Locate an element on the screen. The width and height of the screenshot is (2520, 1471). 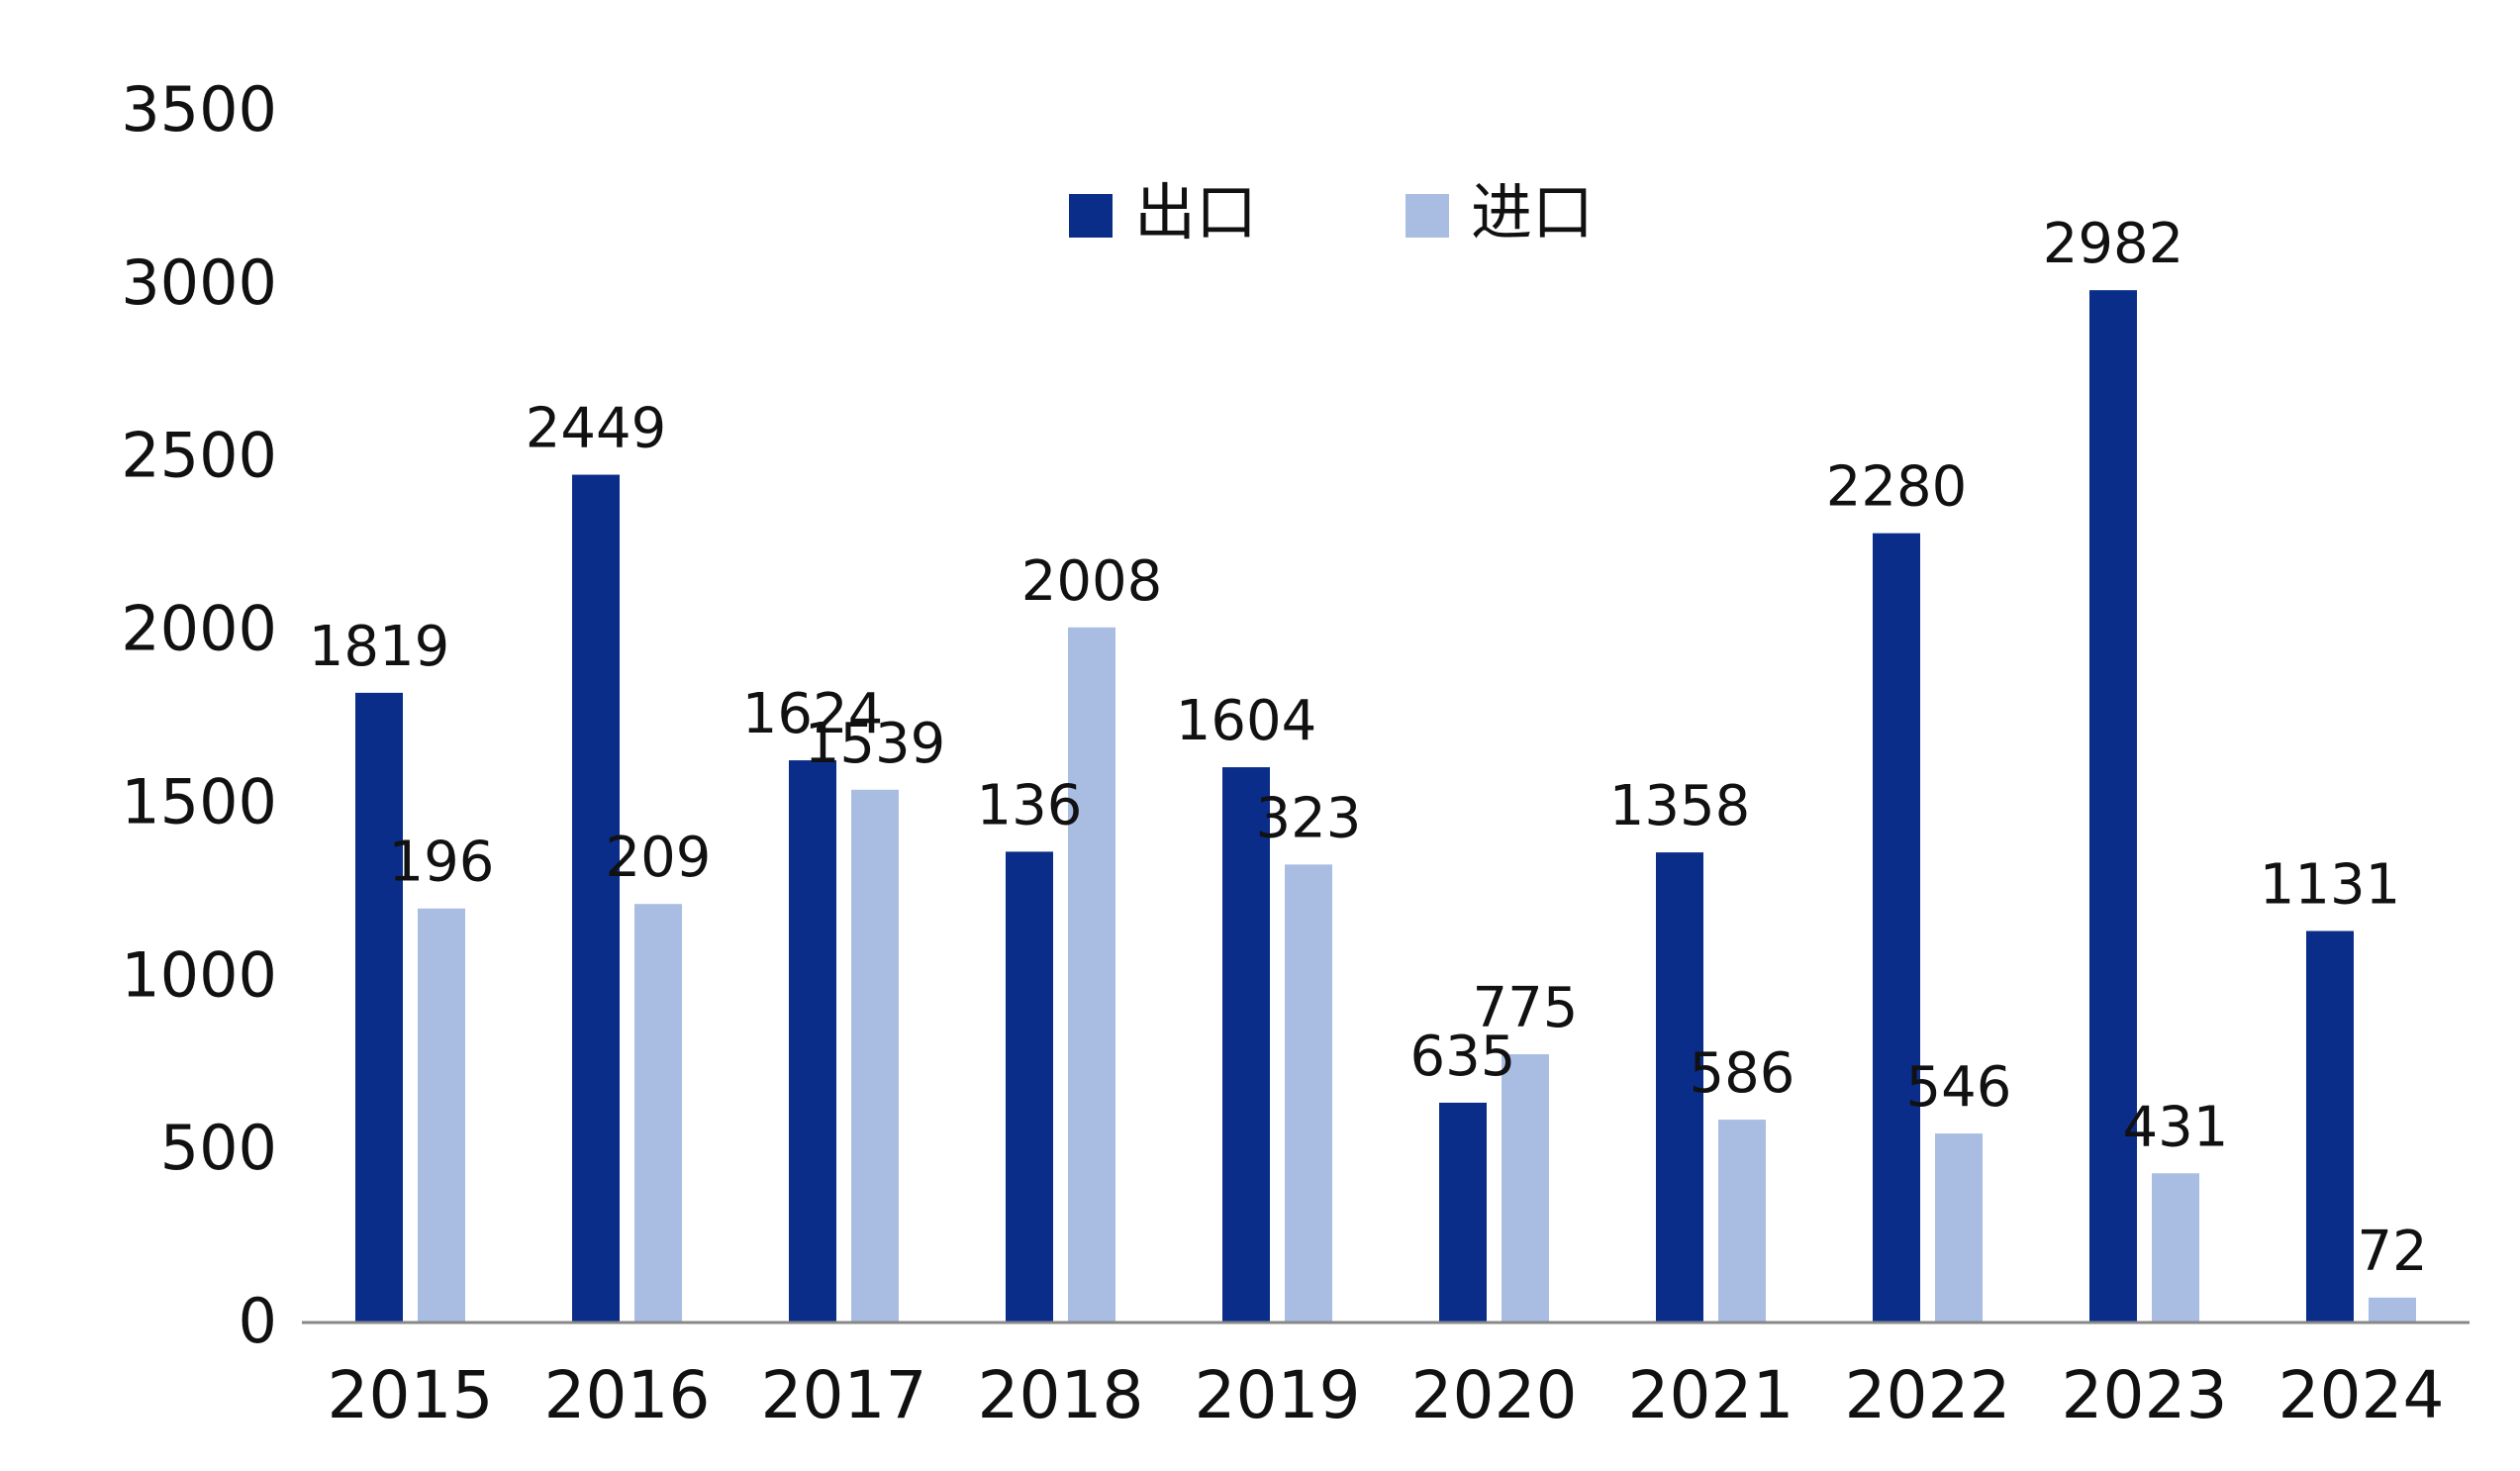
legend-swatch-export is located at coordinates (1091, 216).